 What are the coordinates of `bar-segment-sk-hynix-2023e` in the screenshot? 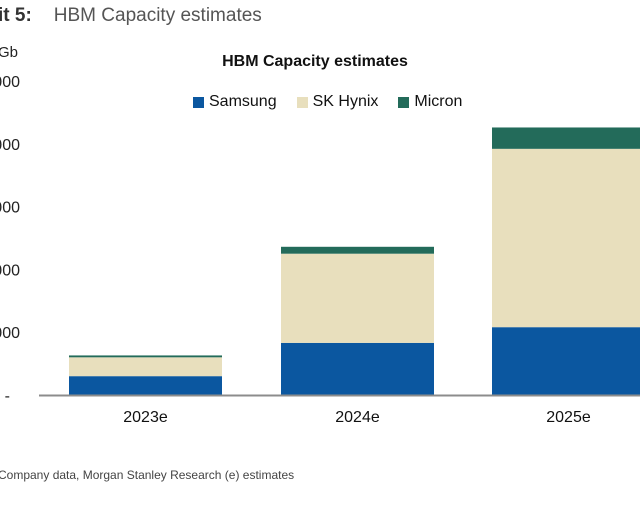 It's located at (145, 367).